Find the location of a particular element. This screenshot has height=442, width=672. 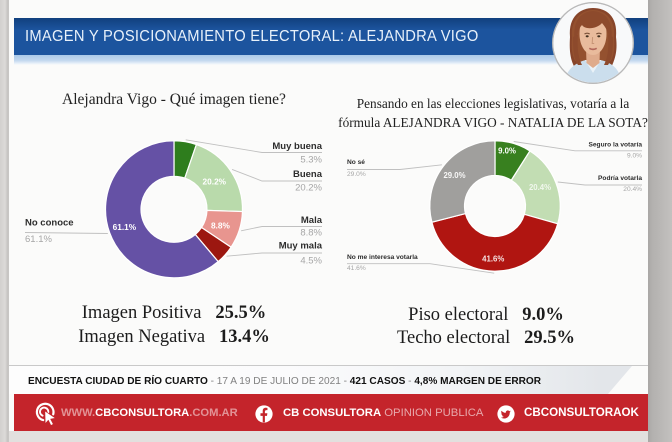

svg-text: No conoce is located at coordinates (49, 223).